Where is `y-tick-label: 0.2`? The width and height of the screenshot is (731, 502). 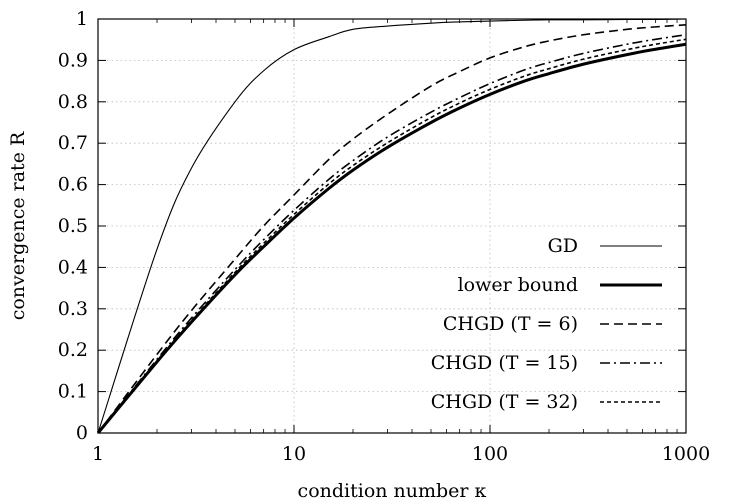
y-tick-label: 0.2 is located at coordinates (73, 350).